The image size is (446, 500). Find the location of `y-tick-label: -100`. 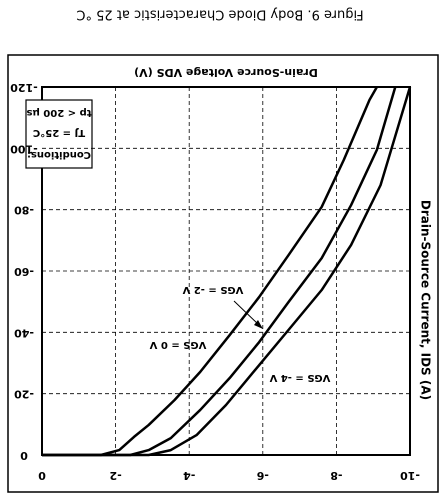

y-tick-label: -100 is located at coordinates (24, 148).